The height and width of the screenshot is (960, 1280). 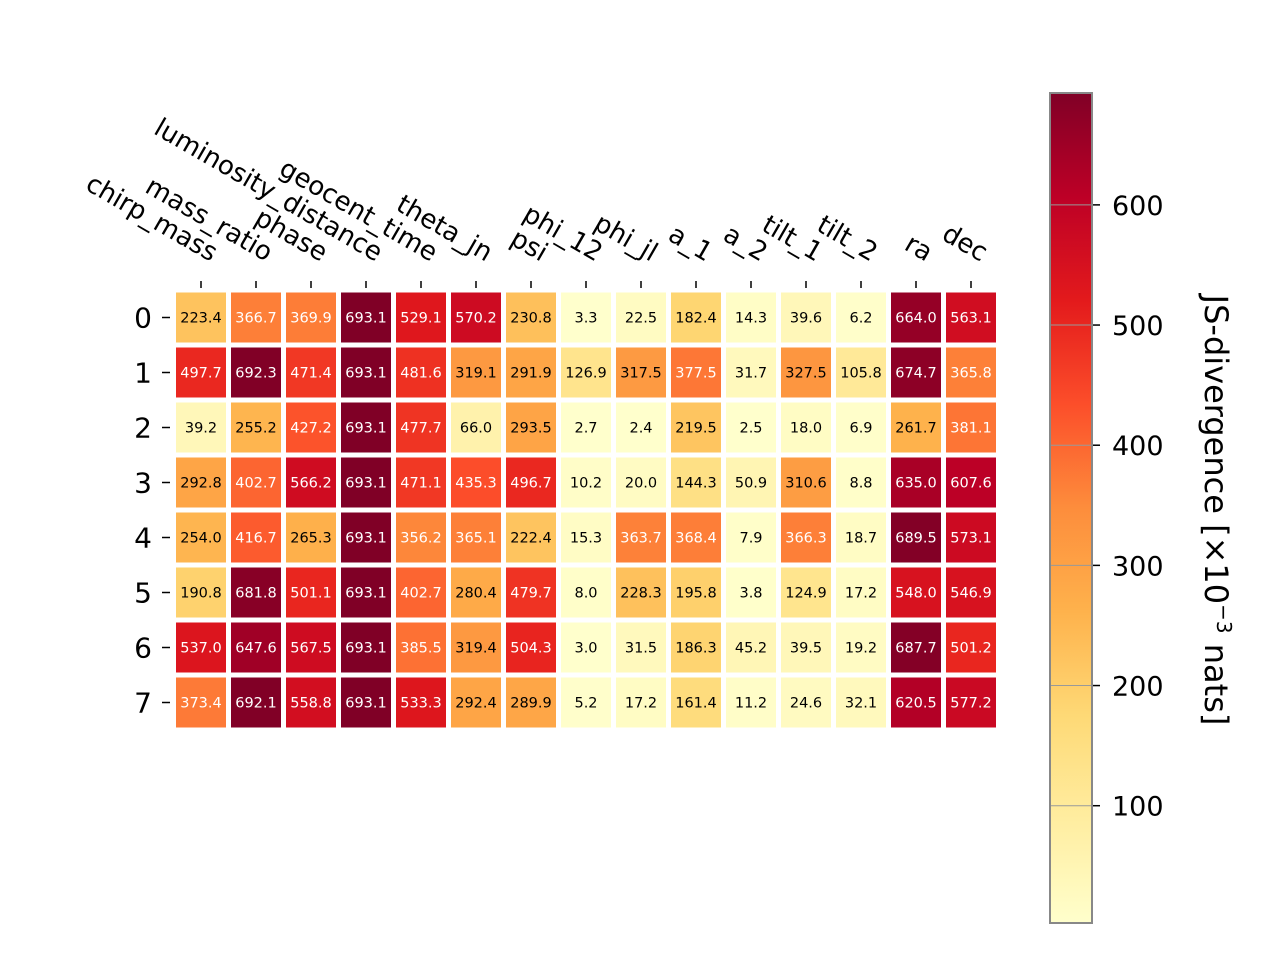 What do you see at coordinates (971, 704) in the screenshot?
I see `cell-value-label: 577.2` at bounding box center [971, 704].